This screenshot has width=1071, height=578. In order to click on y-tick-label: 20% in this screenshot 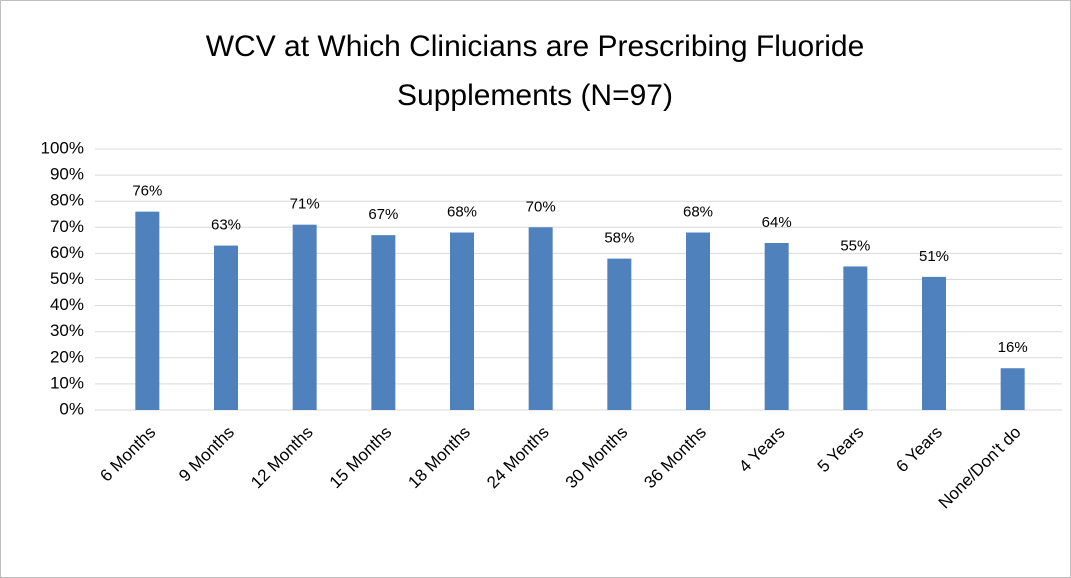, I will do `click(67, 356)`.